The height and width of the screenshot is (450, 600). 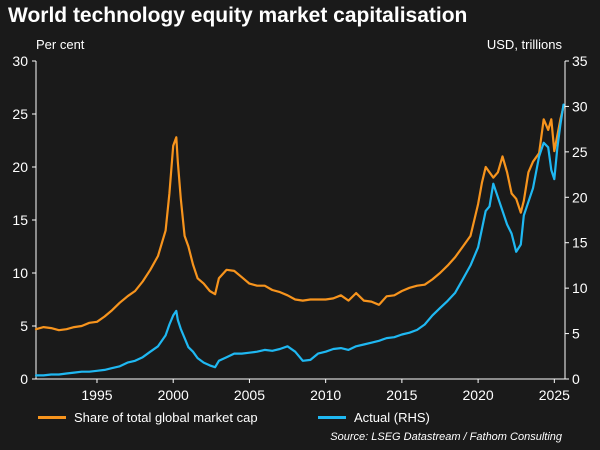 I want to click on x-tick-label: 2000, so click(x=173, y=395).